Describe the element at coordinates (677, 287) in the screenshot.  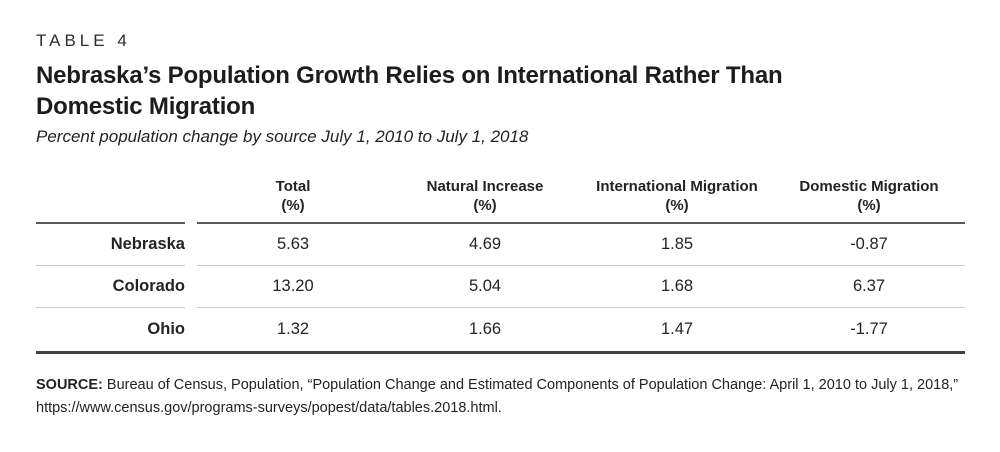
I see `cell-colorado-international-migration: 1.68` at that location.